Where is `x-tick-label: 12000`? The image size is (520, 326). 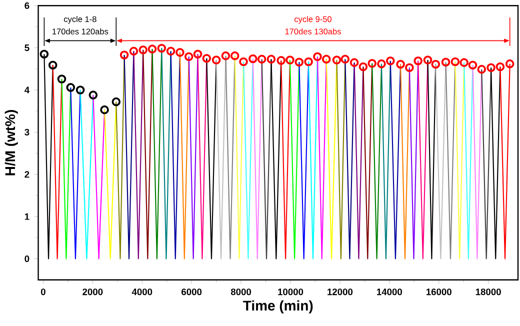 x-tick-label: 12000 is located at coordinates (340, 292).